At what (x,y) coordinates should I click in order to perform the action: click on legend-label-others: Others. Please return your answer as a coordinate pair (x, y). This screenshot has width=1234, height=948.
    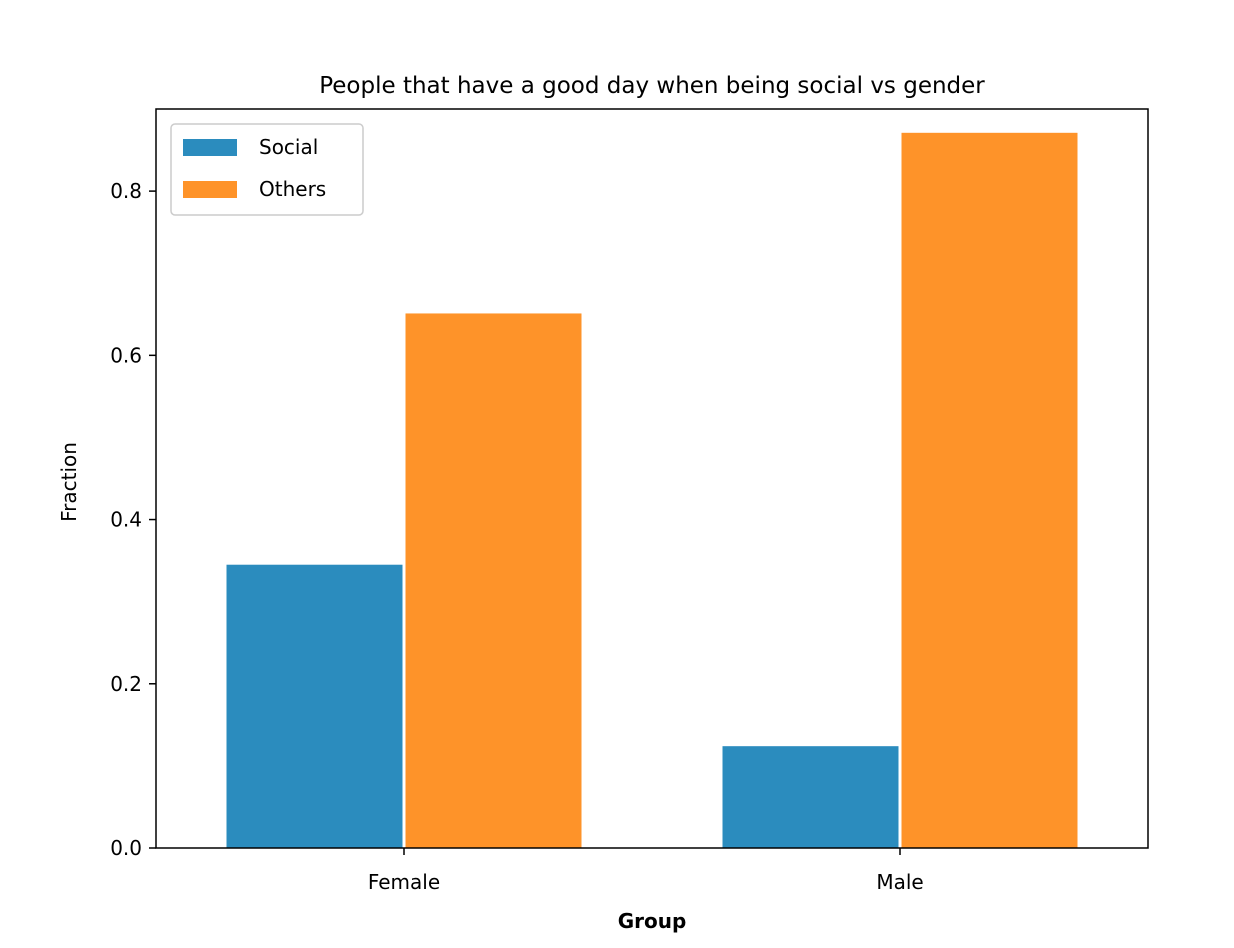
    Looking at the image, I should click on (292, 189).